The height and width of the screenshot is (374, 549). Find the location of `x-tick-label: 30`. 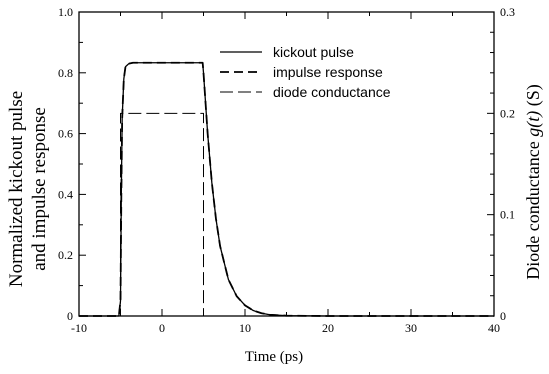

x-tick-label: 30 is located at coordinates (411, 328).